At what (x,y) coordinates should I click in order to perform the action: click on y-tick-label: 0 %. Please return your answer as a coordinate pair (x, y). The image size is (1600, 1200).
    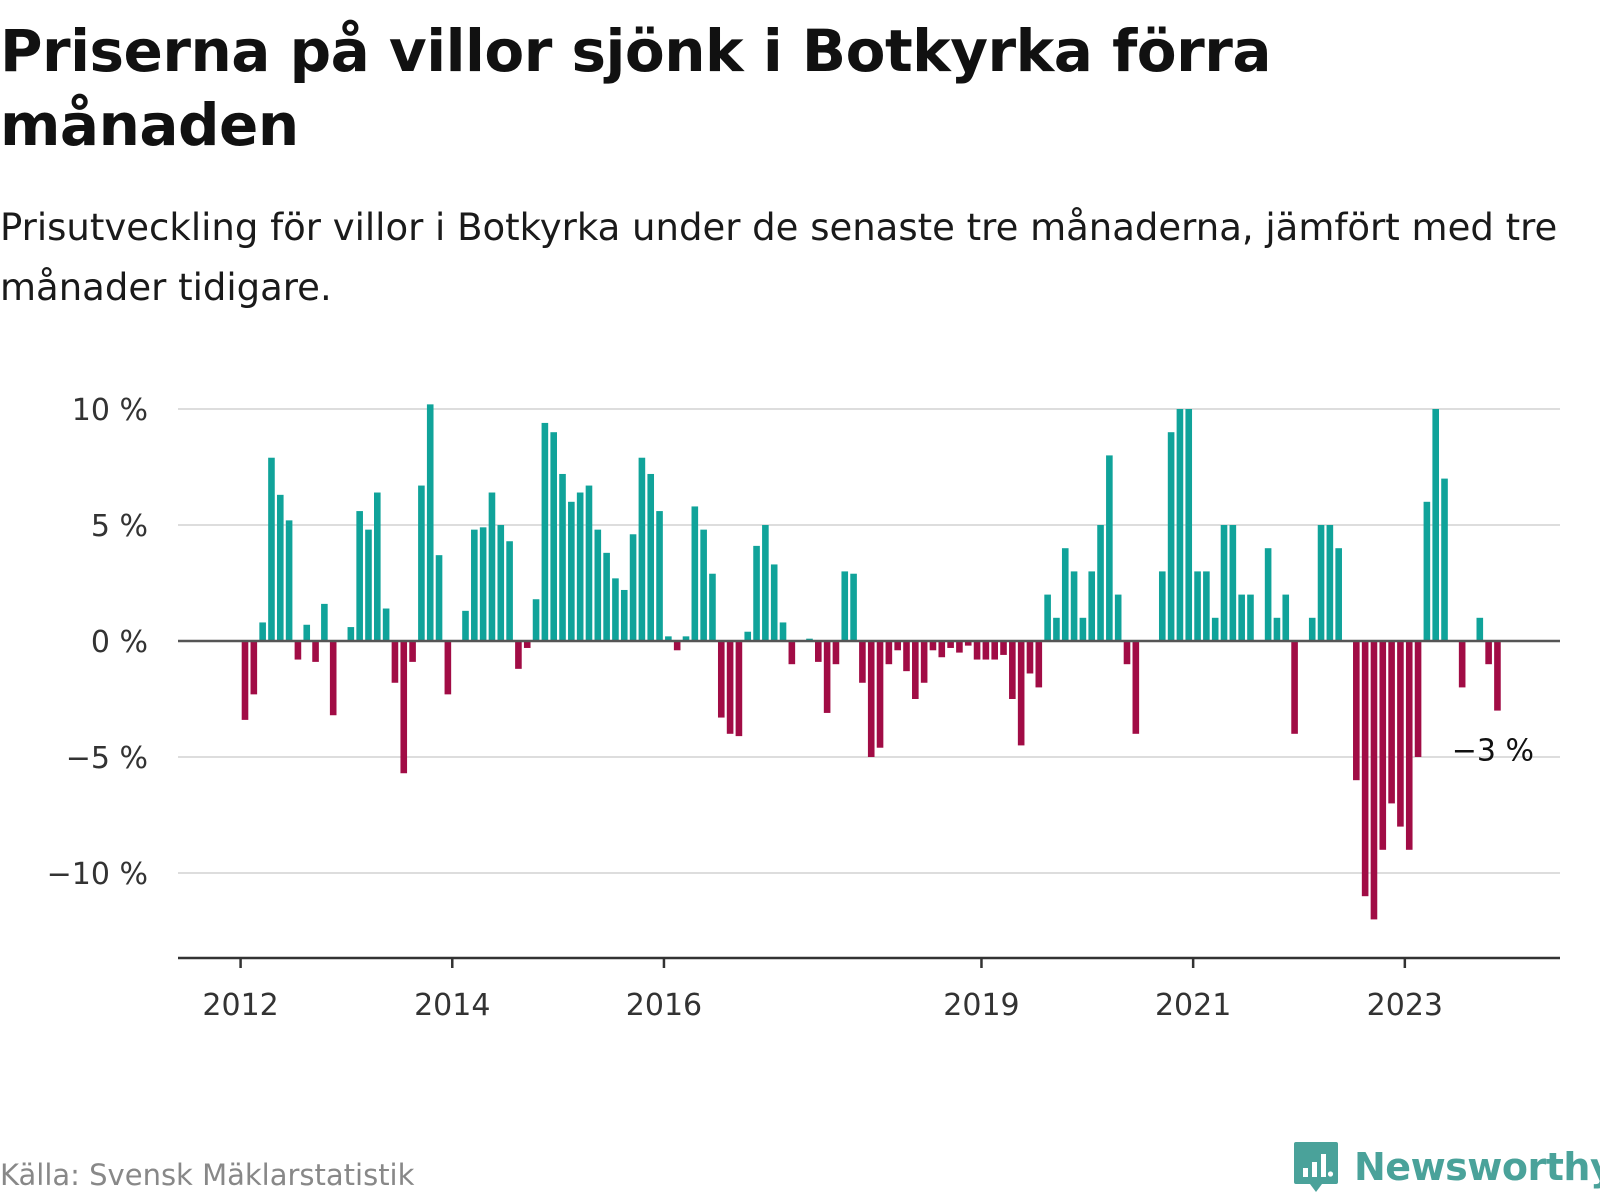
    Looking at the image, I should click on (119, 642).